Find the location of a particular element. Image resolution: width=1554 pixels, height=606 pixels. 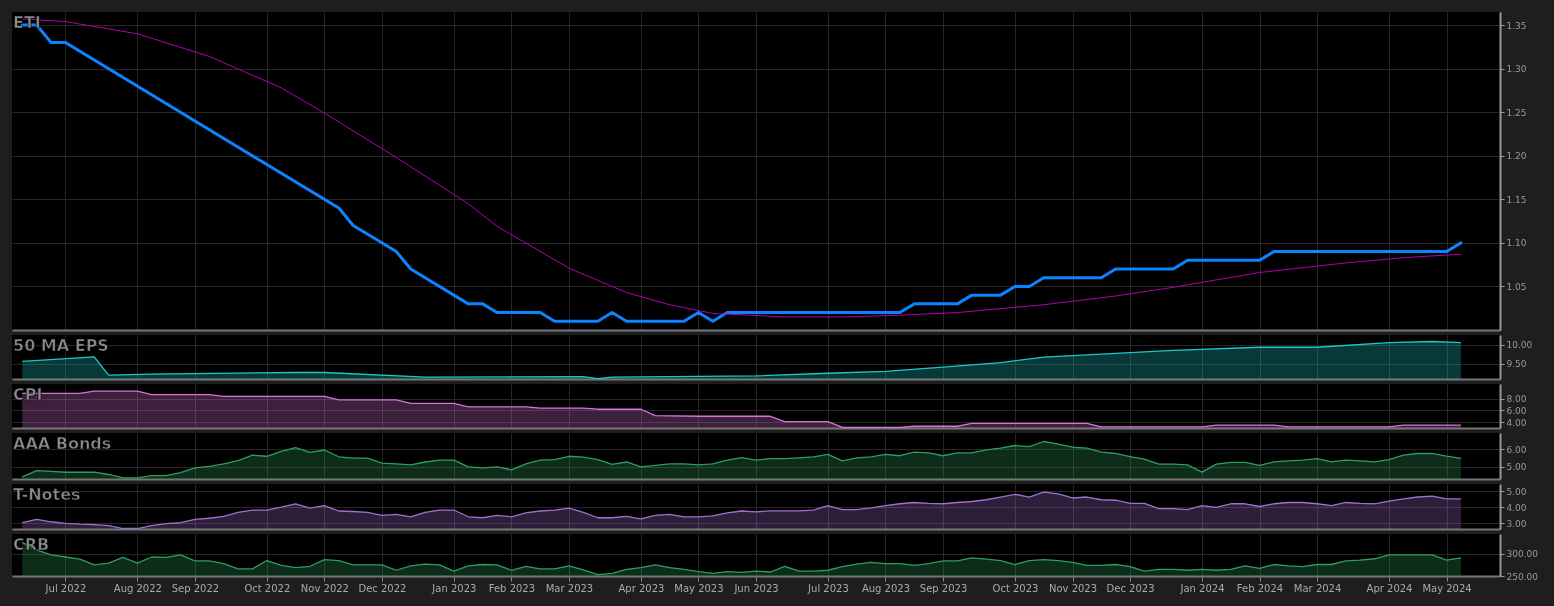

x-tick-label: Jul 2022 is located at coordinates (65, 588).